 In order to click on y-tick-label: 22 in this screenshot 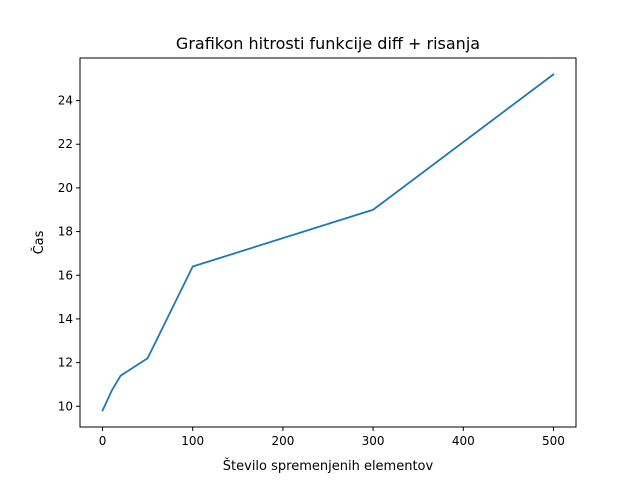, I will do `click(65, 144)`.